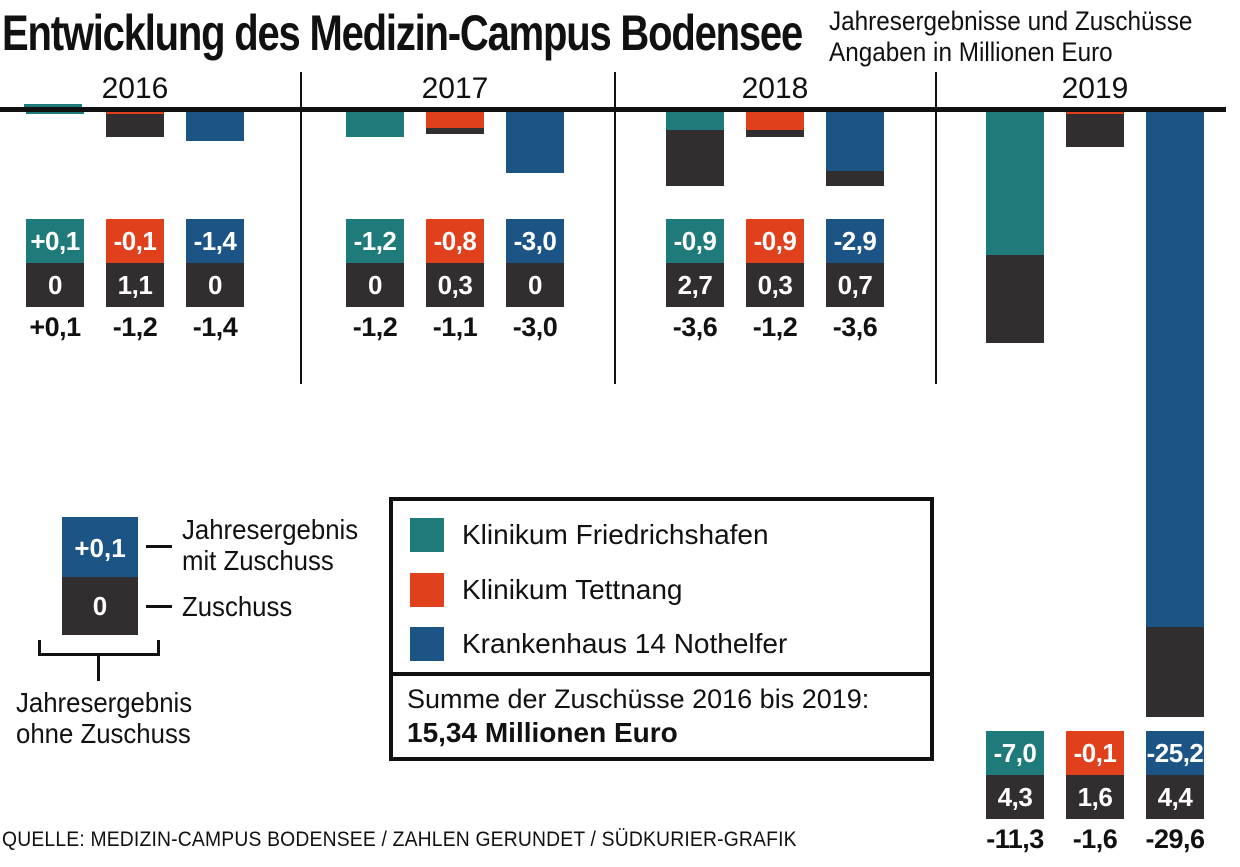 The image size is (1240, 867). What do you see at coordinates (695, 121) in the screenshot?
I see `bar-result-friedrichshafen-2018` at bounding box center [695, 121].